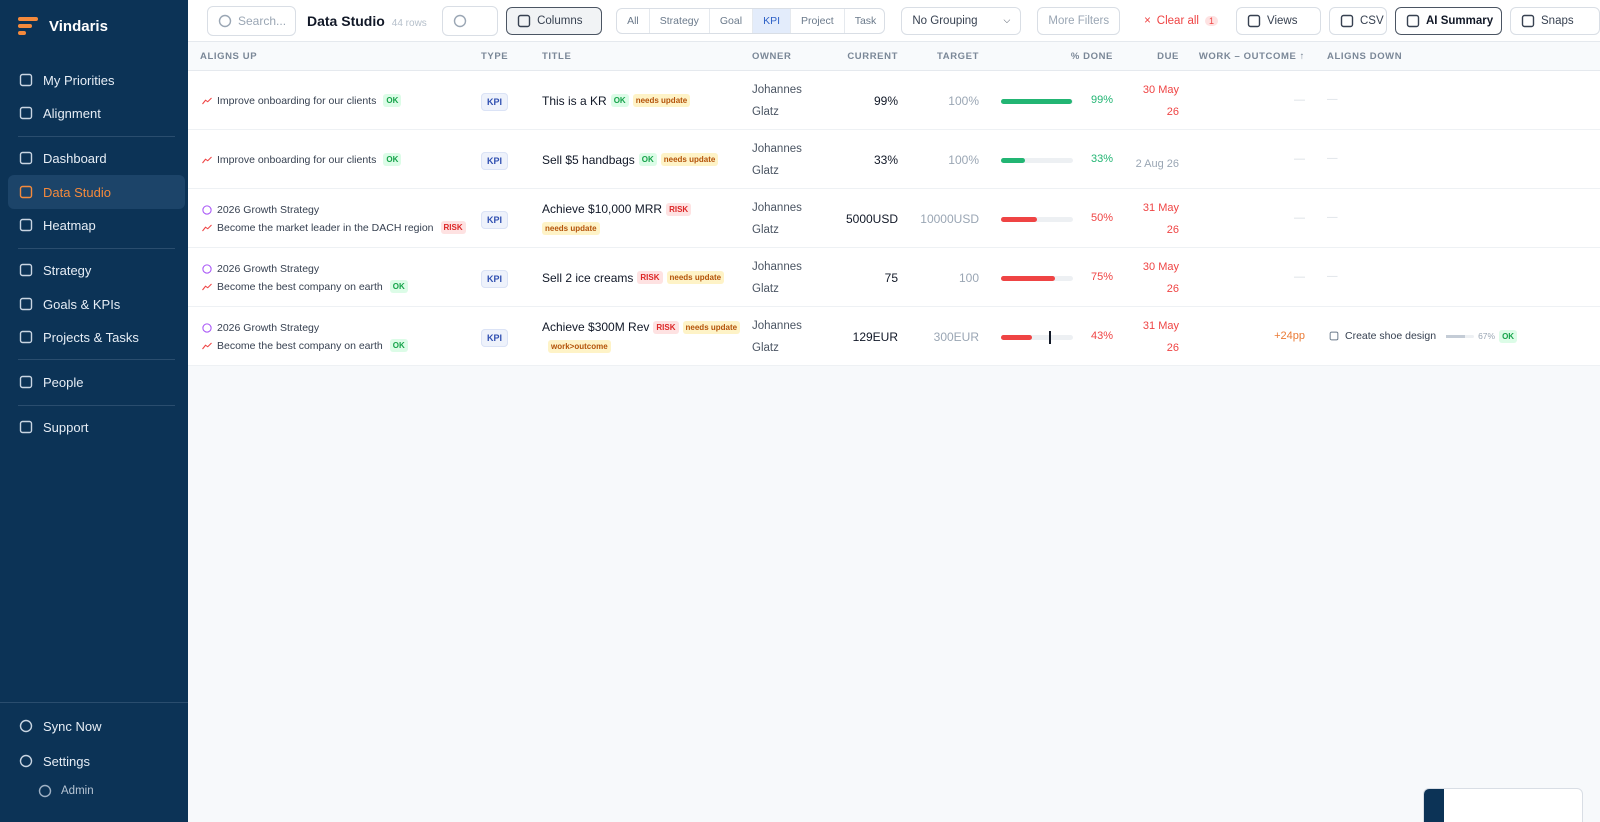 This screenshot has width=1600, height=822. I want to click on more-filters: More Filters, so click(1079, 20).